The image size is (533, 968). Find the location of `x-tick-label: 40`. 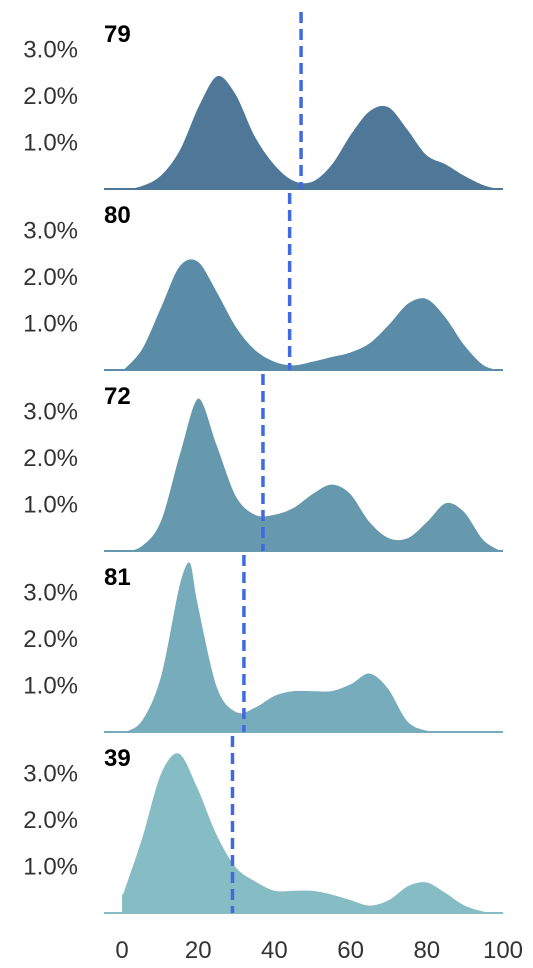

x-tick-label: 40 is located at coordinates (274, 950).